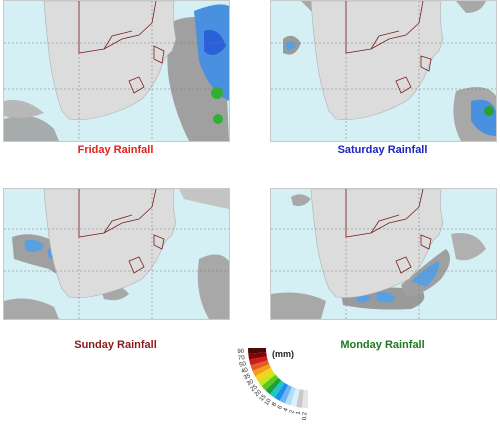  I want to click on sunday-map-graphic, so click(116, 254).